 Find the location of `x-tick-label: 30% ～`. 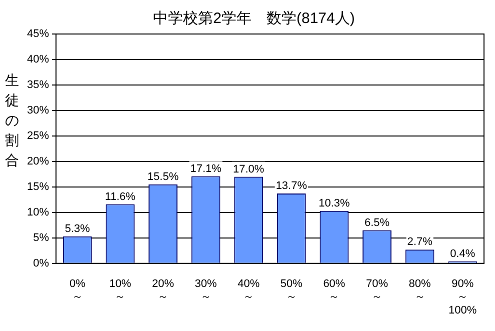

x-tick-label: 30% ～ is located at coordinates (206, 291).